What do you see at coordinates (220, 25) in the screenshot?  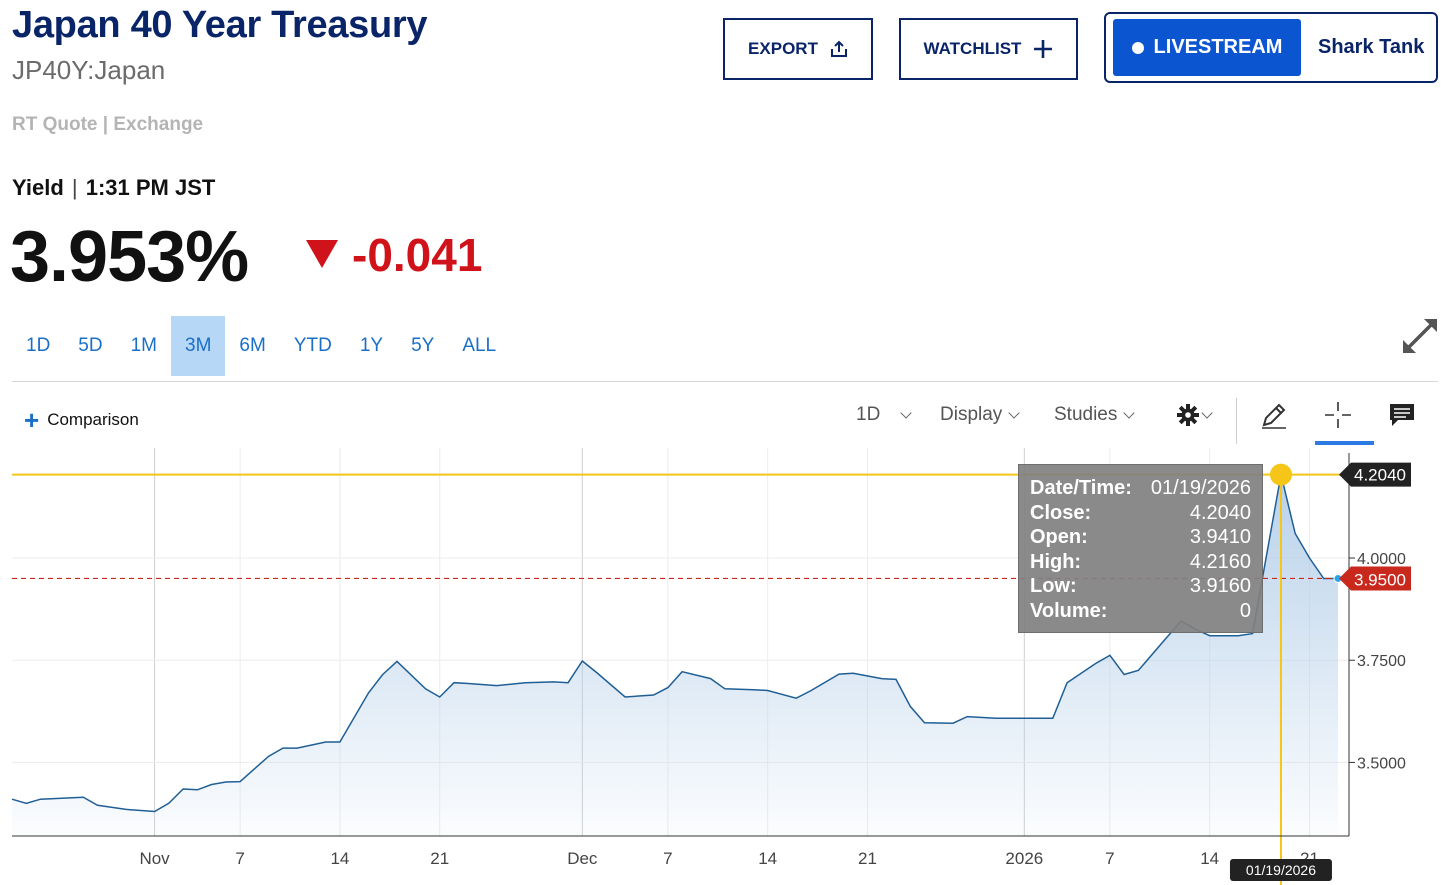 I see `page-title: Japan 40 Year Treasury` at bounding box center [220, 25].